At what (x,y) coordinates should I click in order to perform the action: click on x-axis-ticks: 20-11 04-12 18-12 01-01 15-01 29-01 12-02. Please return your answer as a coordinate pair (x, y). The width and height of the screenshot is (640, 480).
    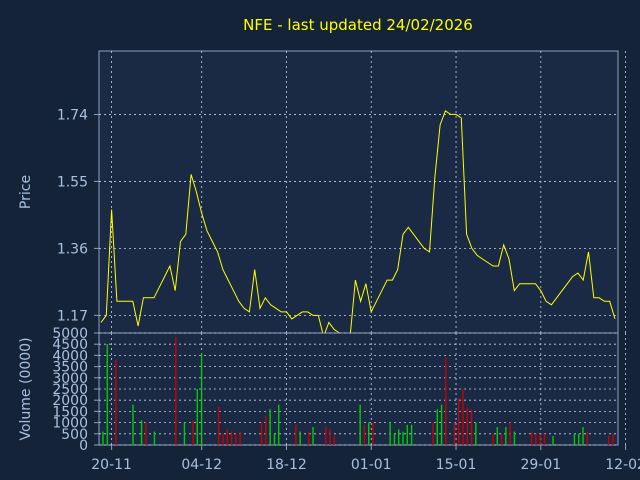
    Looking at the image, I should click on (365, 459).